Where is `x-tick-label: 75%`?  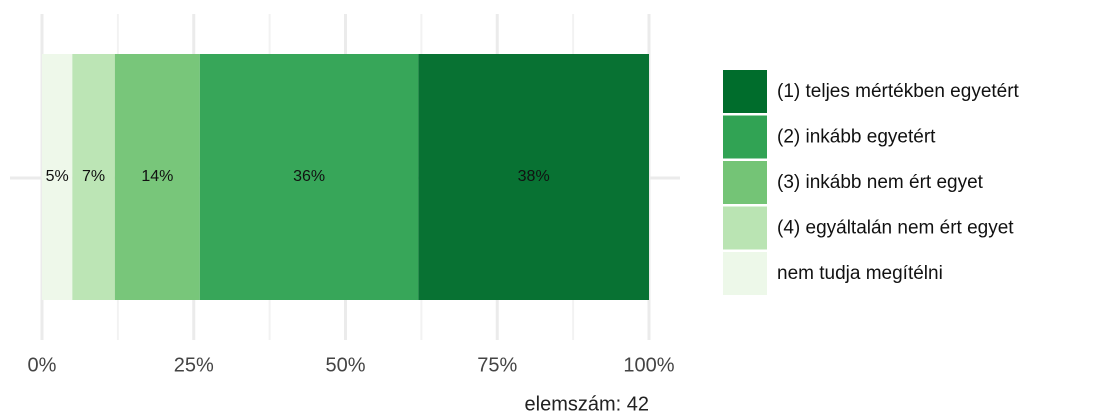
x-tick-label: 75% is located at coordinates (497, 365).